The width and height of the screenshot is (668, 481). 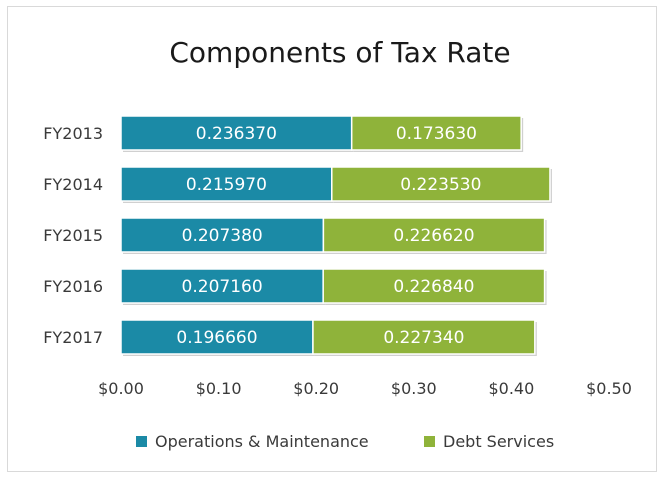 I want to click on x-tick-label: $0.30, so click(x=414, y=388).